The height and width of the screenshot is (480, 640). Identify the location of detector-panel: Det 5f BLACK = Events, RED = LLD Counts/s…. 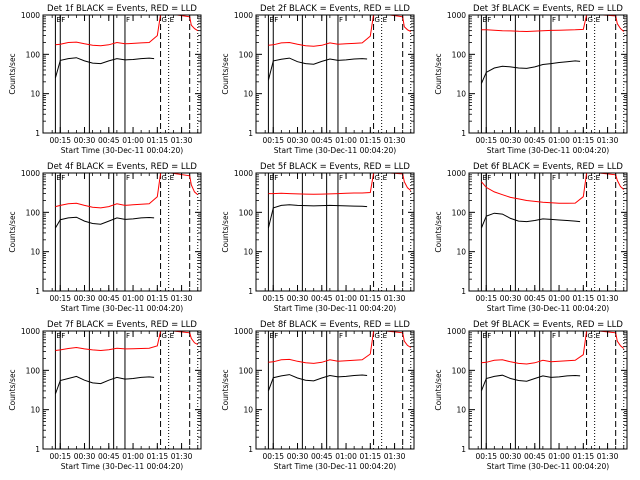
(318, 237).